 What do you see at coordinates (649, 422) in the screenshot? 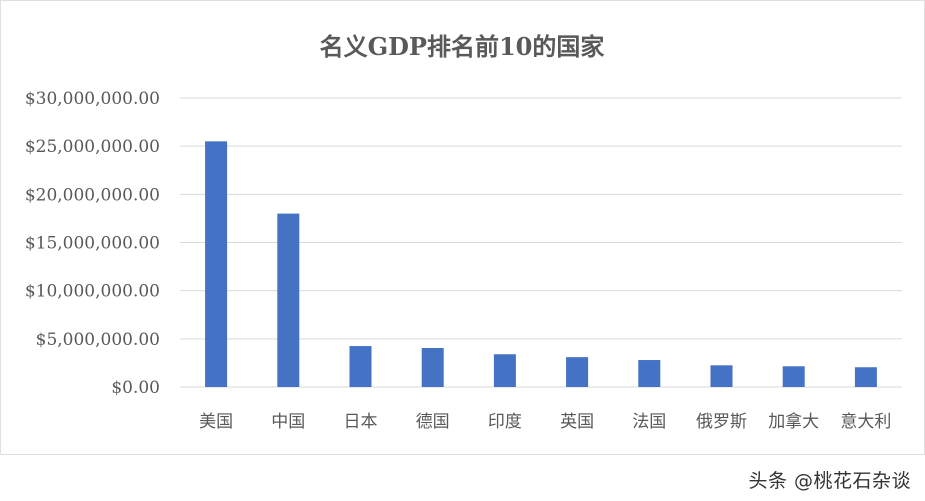
I see `x-tick-label: 法国` at bounding box center [649, 422].